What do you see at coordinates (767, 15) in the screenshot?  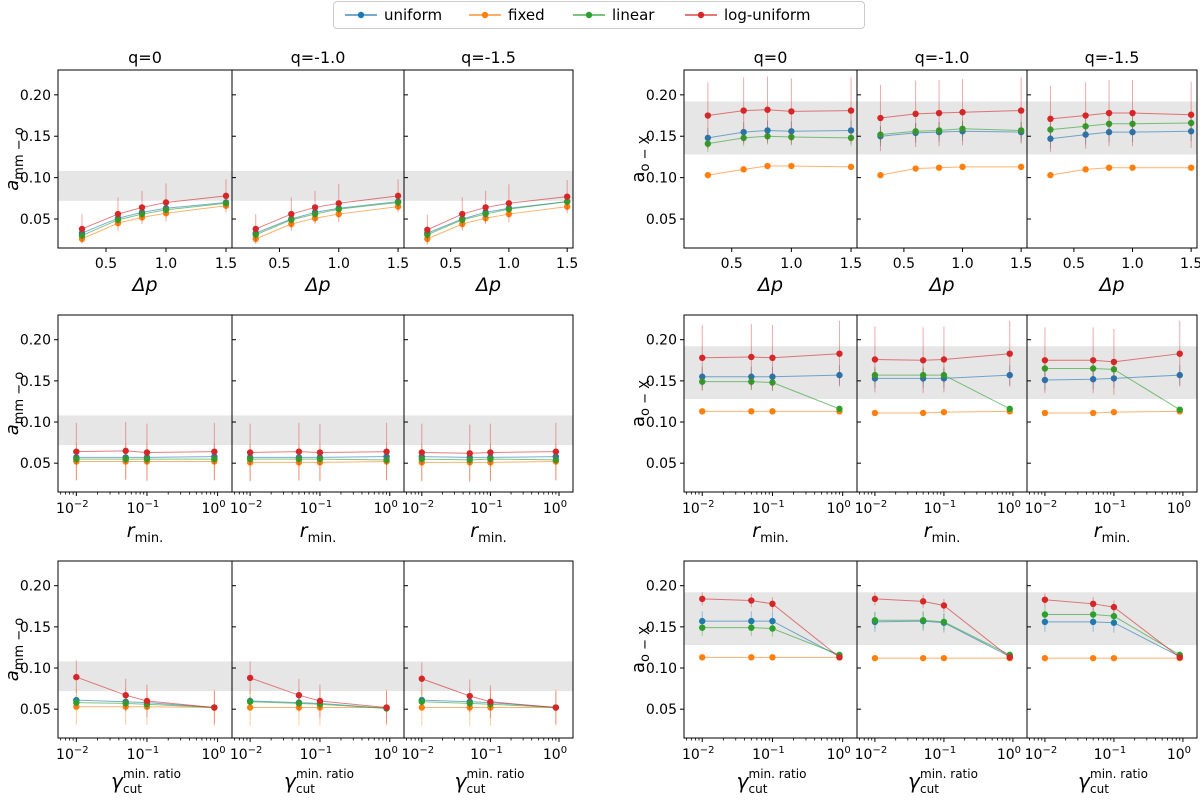 I see `legend-label-log-uniform: log-uniform` at bounding box center [767, 15].